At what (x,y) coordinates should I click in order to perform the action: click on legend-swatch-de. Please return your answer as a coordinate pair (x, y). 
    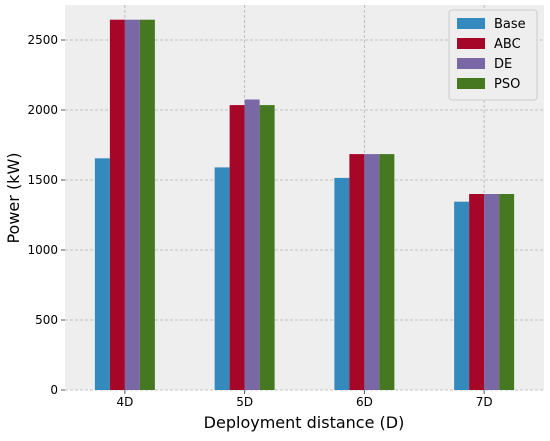
    Looking at the image, I should click on (471, 63).